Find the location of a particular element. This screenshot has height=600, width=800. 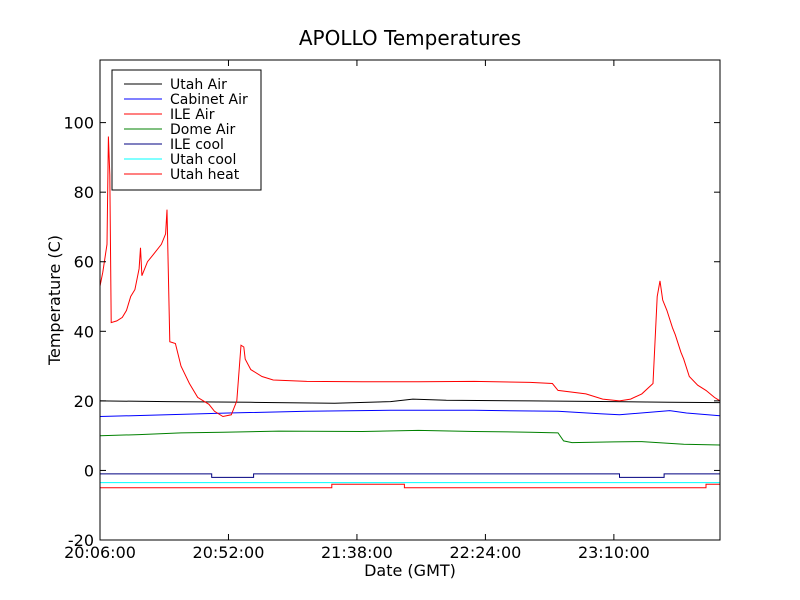

y-tick-label: 0 is located at coordinates (89, 470).